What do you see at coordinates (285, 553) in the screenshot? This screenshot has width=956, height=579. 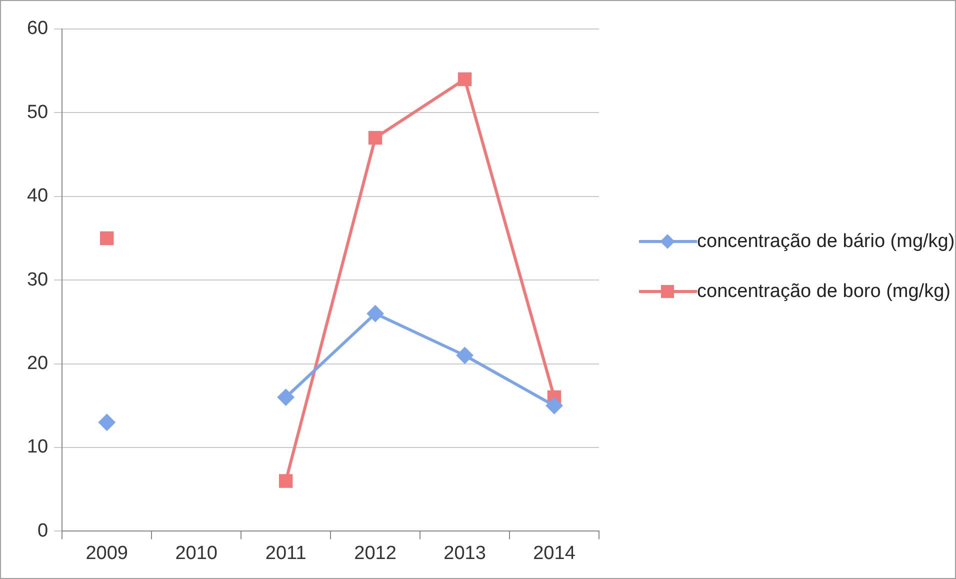 I see `x-tick-label: 2011` at bounding box center [285, 553].